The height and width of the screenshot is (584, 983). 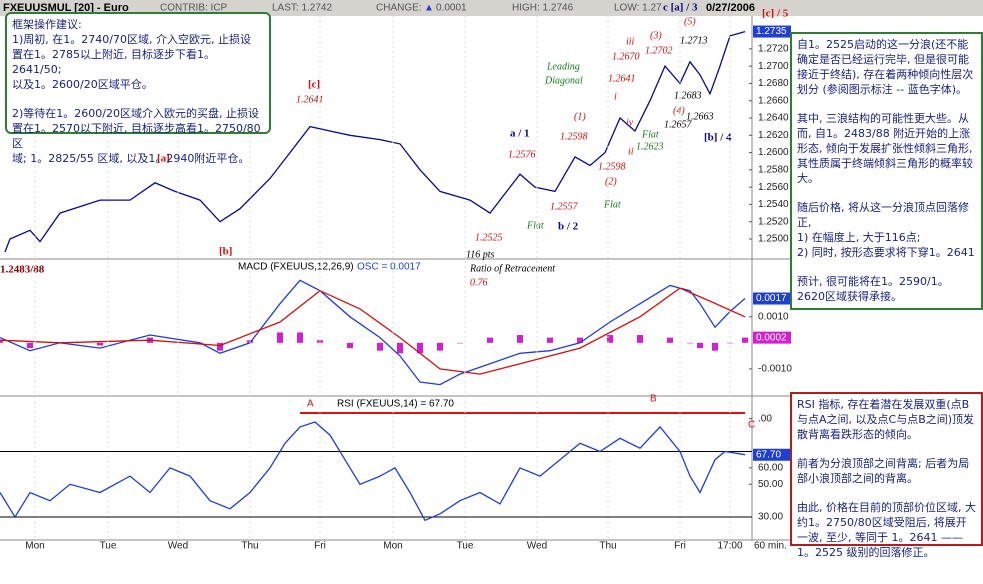 What do you see at coordinates (131, 158) in the screenshot?
I see `note-paragraph: 域; 1。2825/55 区域, 以及1。2940附近平仓。` at bounding box center [131, 158].